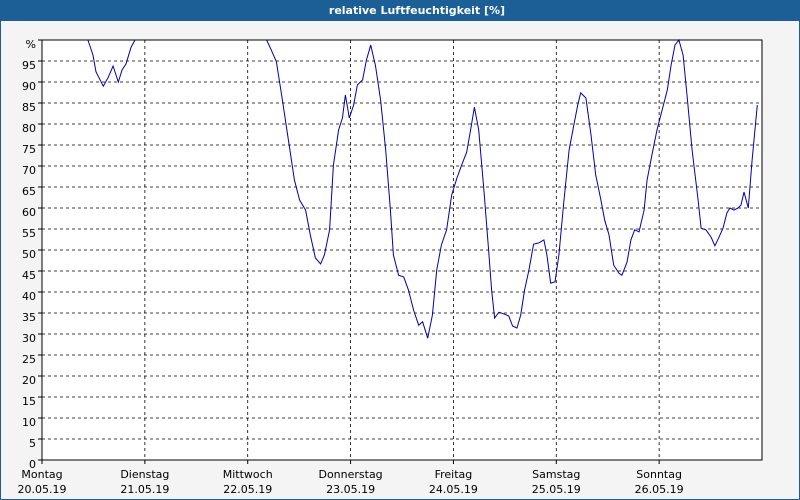 This screenshot has height=500, width=800. What do you see at coordinates (29, 170) in the screenshot?
I see `y-tick-label: 70` at bounding box center [29, 170].